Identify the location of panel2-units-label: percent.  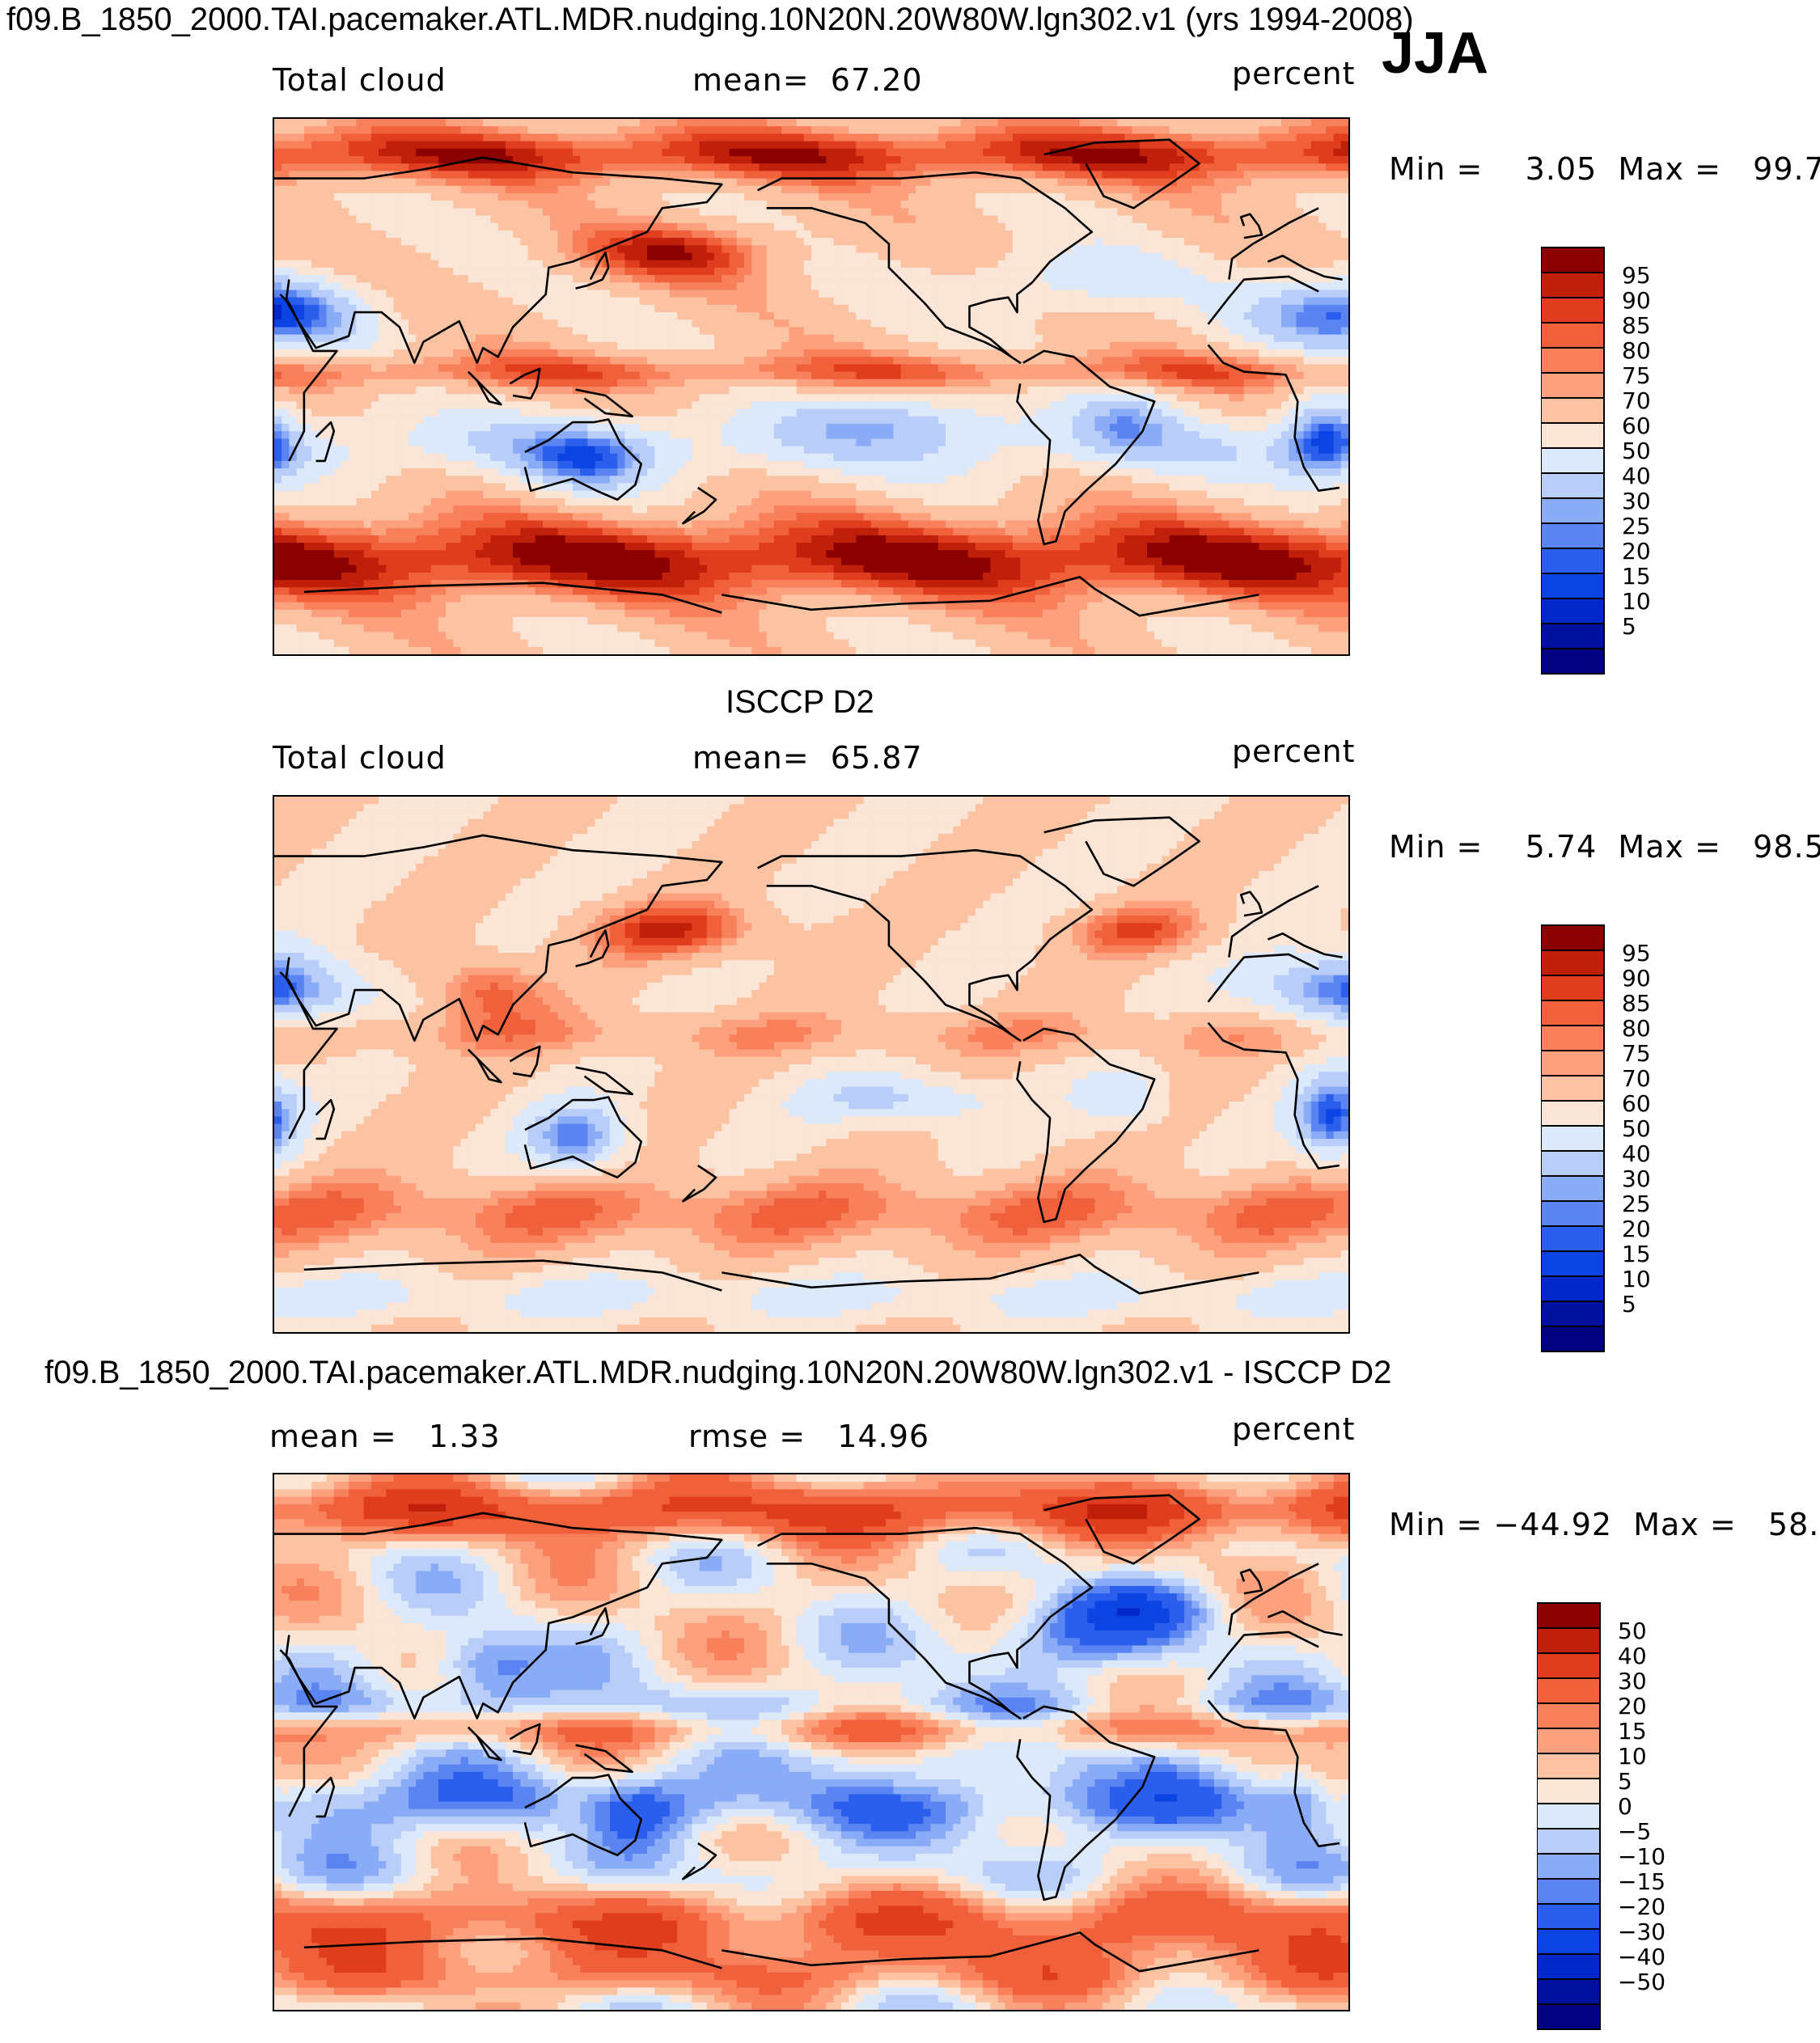
(1294, 752).